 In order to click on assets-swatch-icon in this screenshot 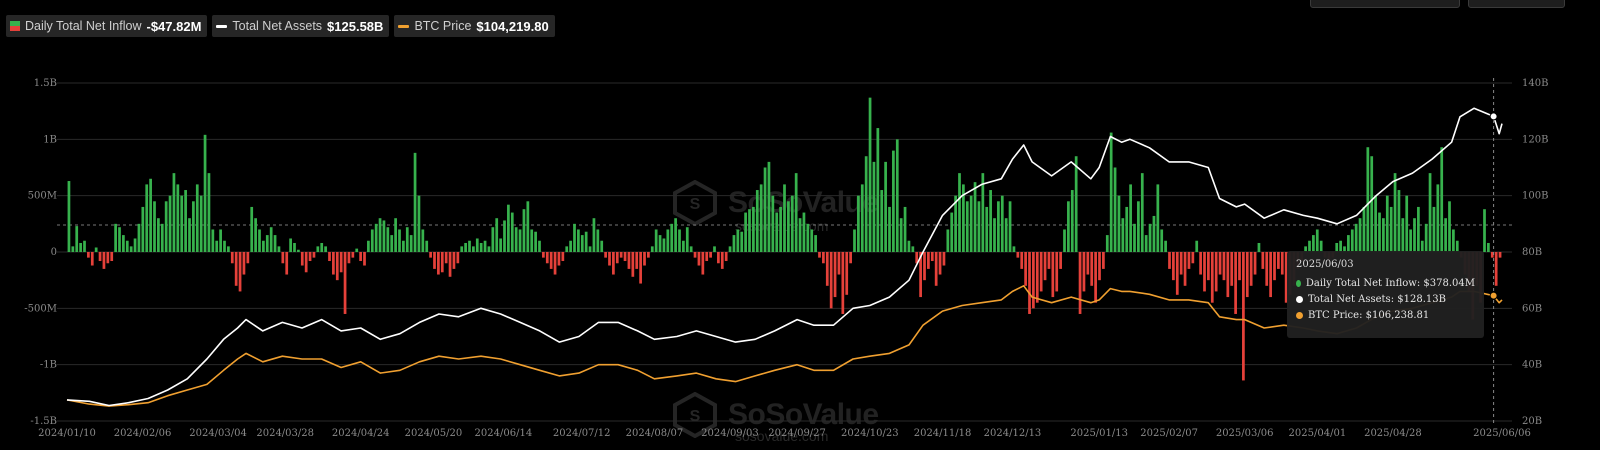, I will do `click(222, 26)`.